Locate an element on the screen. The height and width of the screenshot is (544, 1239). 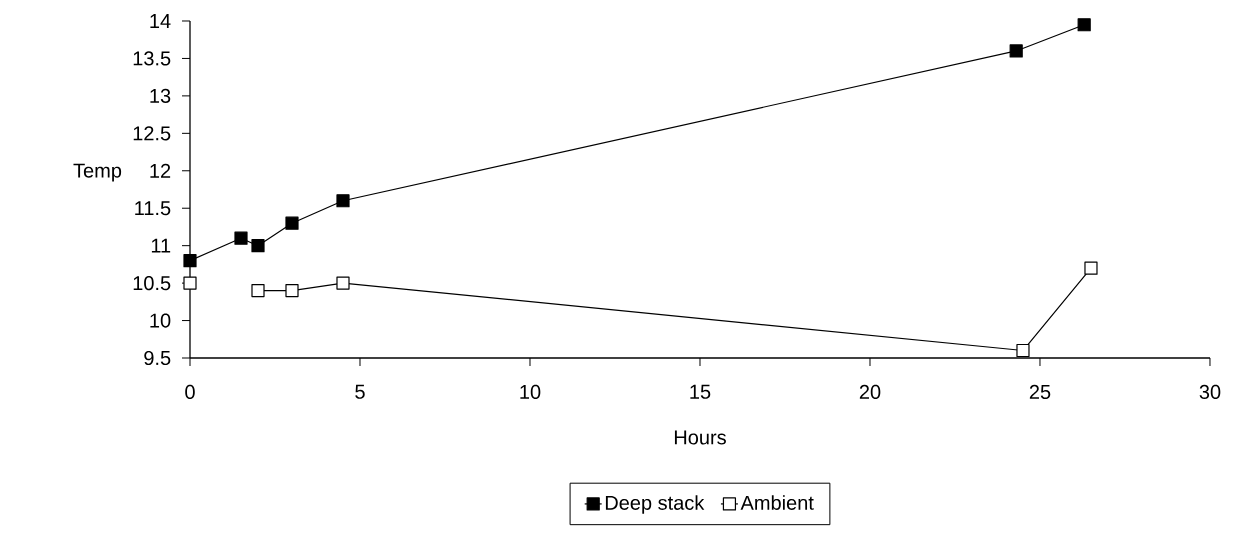
x-tick-label: 0 is located at coordinates (190, 392).